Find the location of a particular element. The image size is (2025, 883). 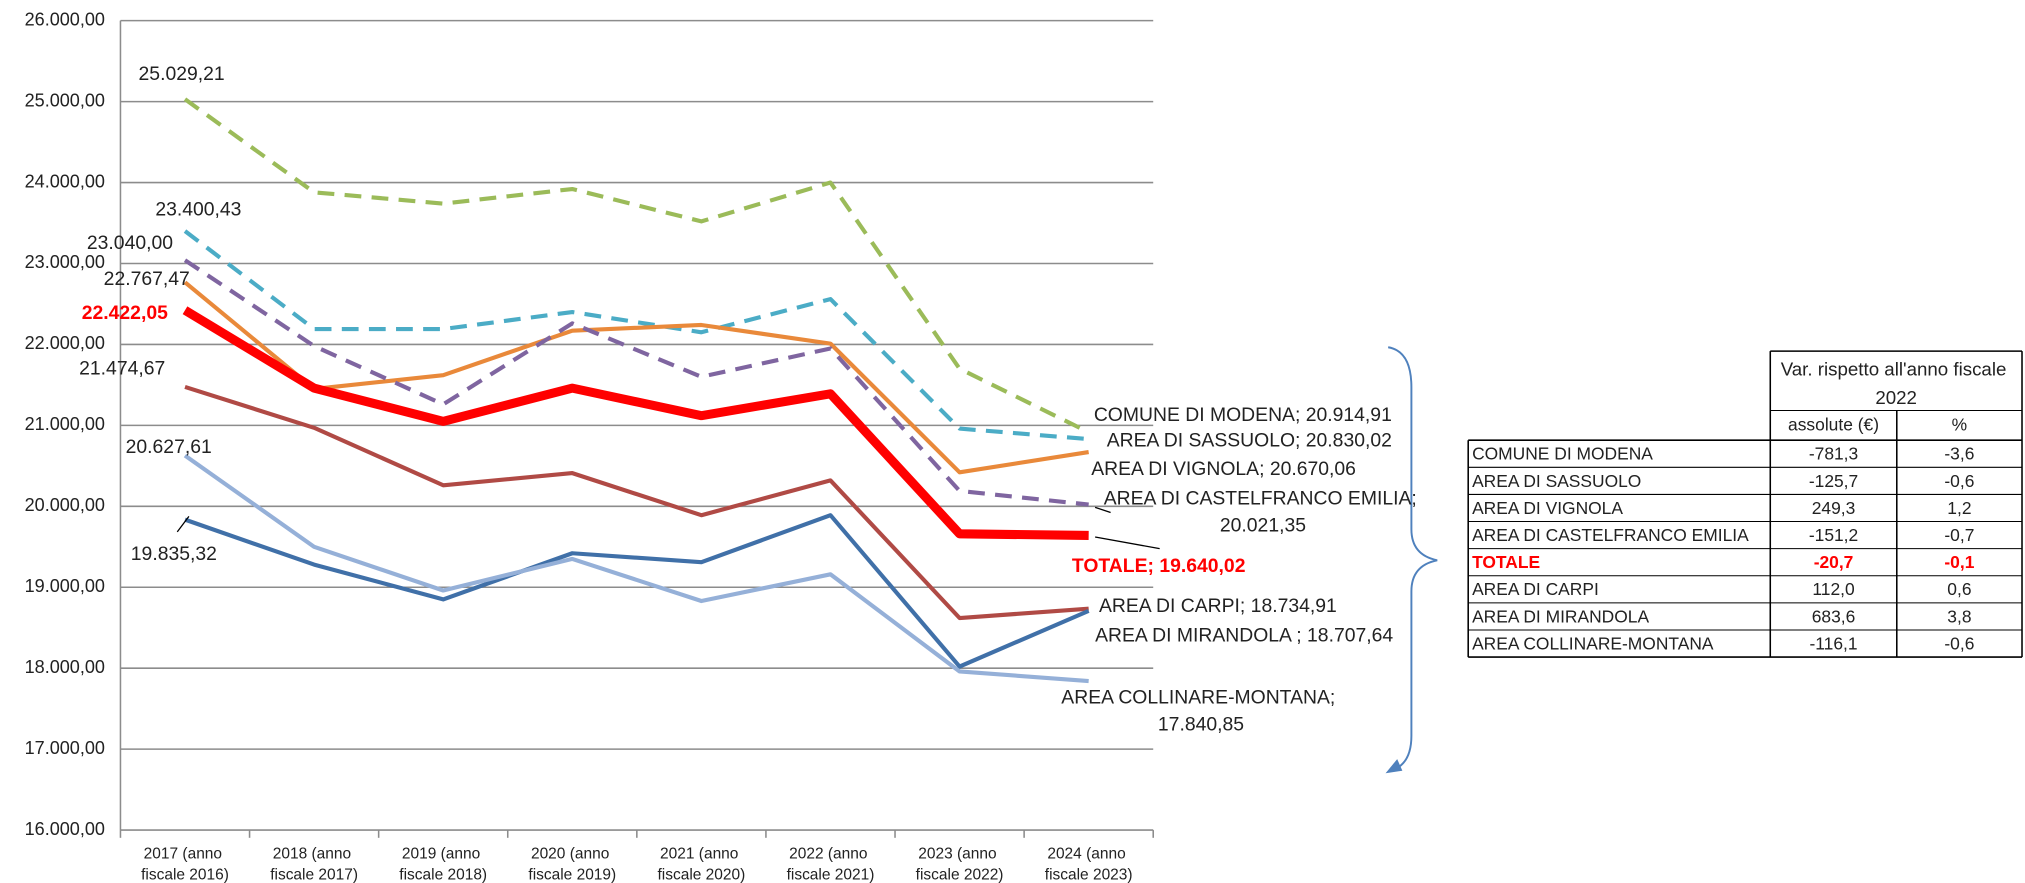

table-cell: -781,3 is located at coordinates (1833, 454).